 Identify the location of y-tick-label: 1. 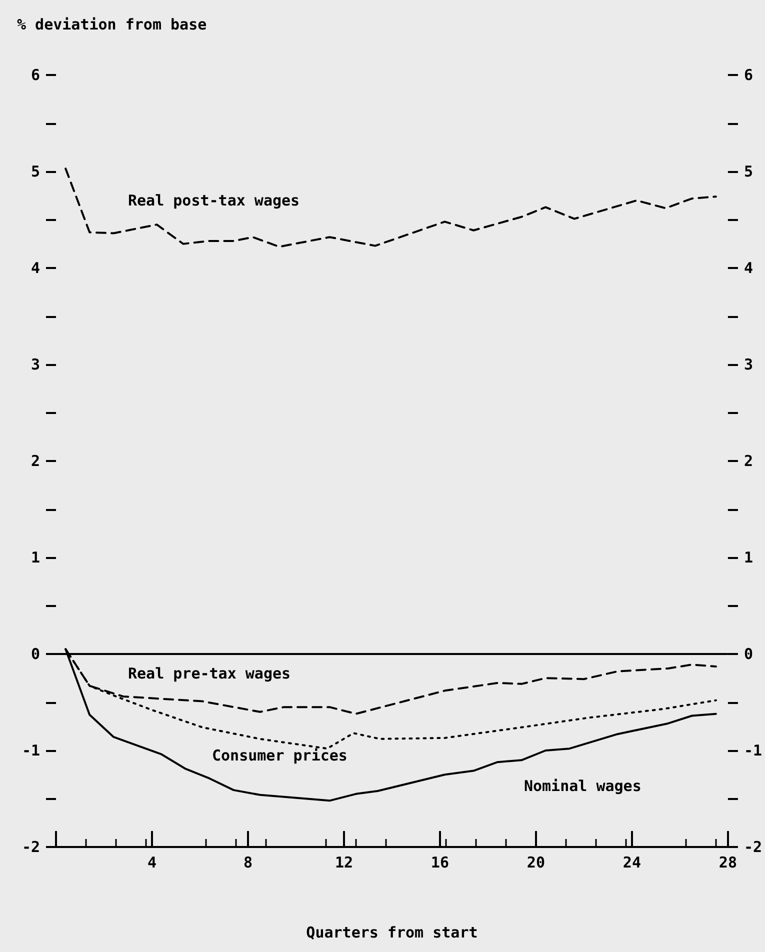
(35, 557).